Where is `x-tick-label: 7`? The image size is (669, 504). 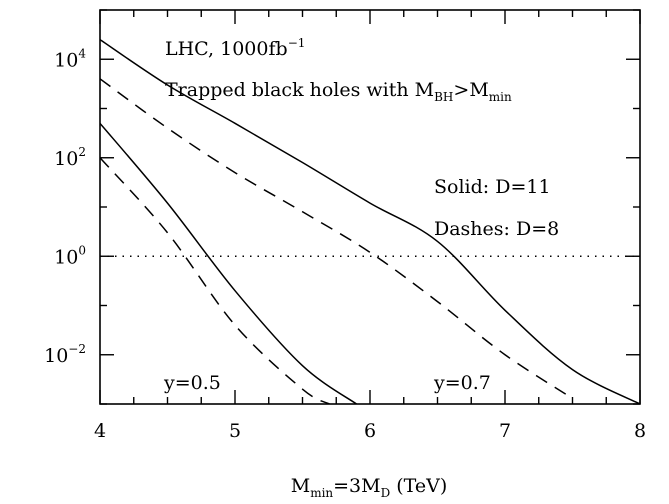 x-tick-label: 7 is located at coordinates (505, 431).